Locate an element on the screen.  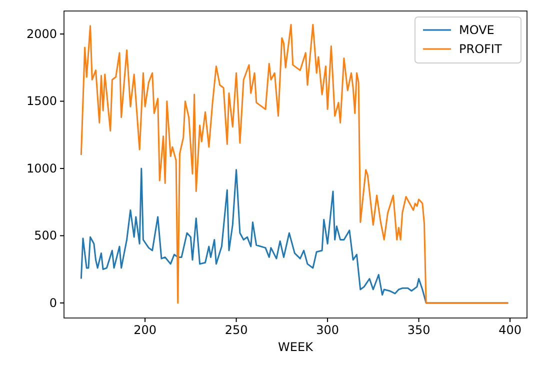
x-tick-label: 250 is located at coordinates (236, 330).